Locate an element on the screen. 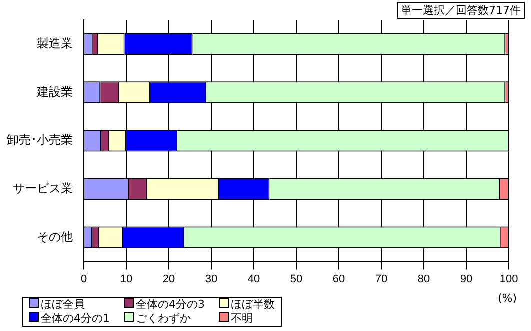  legend-label: 不明 is located at coordinates (242, 319).